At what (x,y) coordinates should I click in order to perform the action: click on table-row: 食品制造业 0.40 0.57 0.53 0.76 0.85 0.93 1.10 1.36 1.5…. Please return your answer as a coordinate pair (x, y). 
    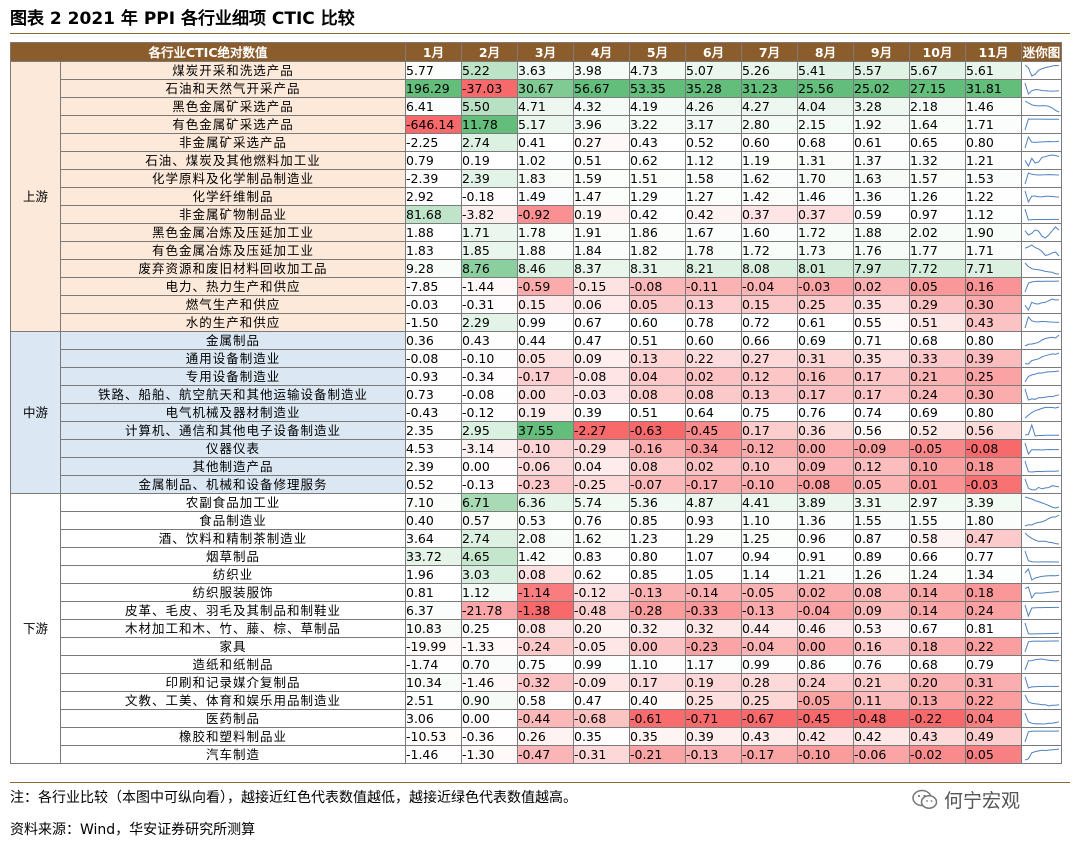
    Looking at the image, I should click on (536, 520).